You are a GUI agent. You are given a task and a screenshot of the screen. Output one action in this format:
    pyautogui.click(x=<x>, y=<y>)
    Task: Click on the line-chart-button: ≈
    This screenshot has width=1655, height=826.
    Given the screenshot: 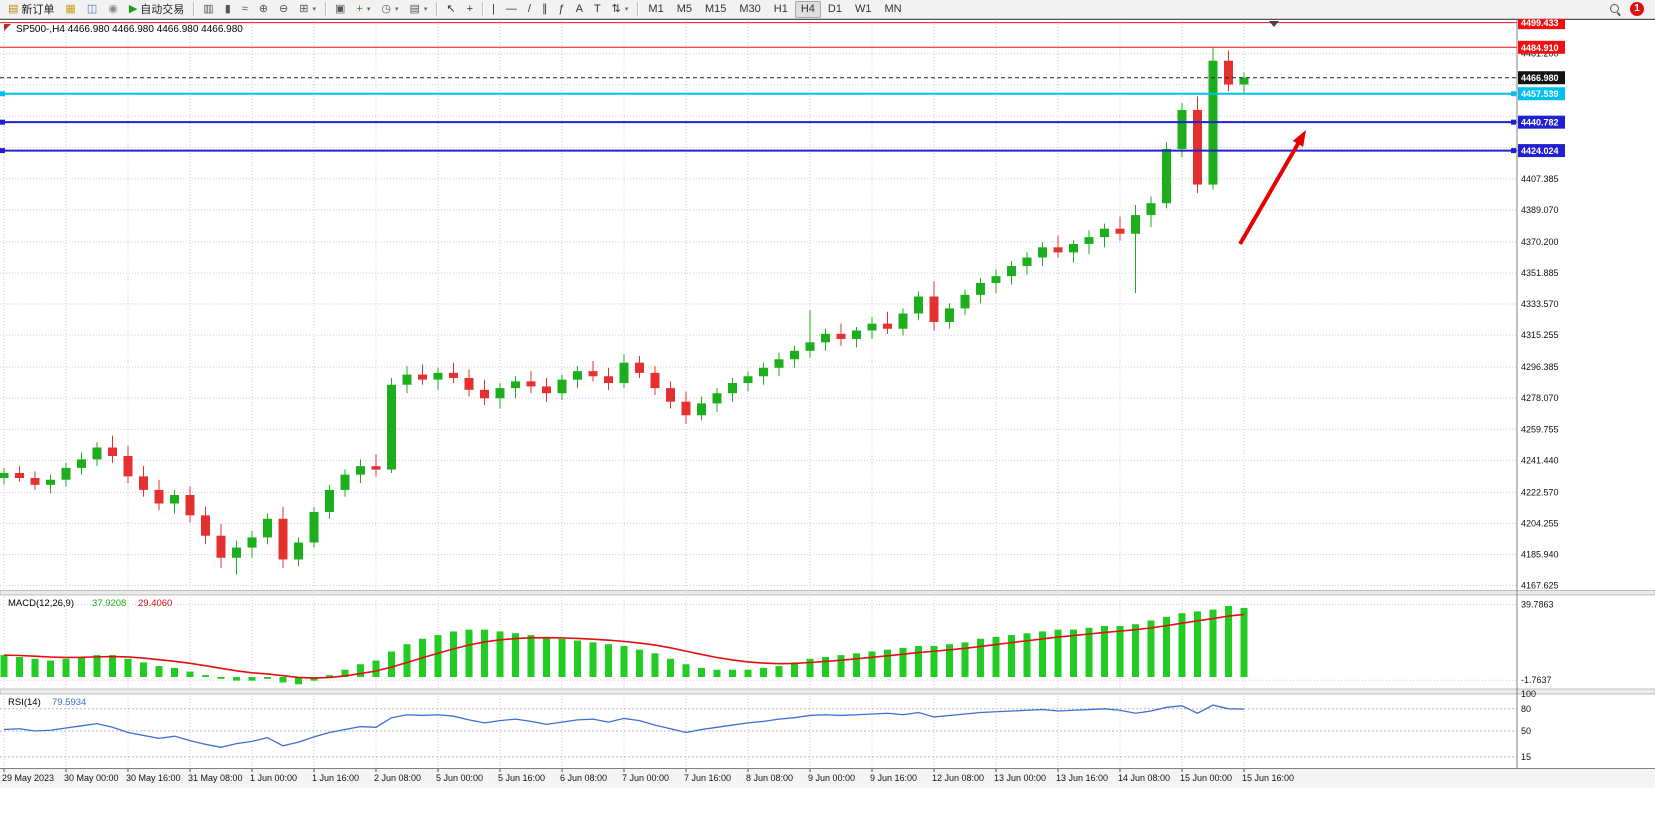 What is the action you would take?
    pyautogui.click(x=245, y=9)
    